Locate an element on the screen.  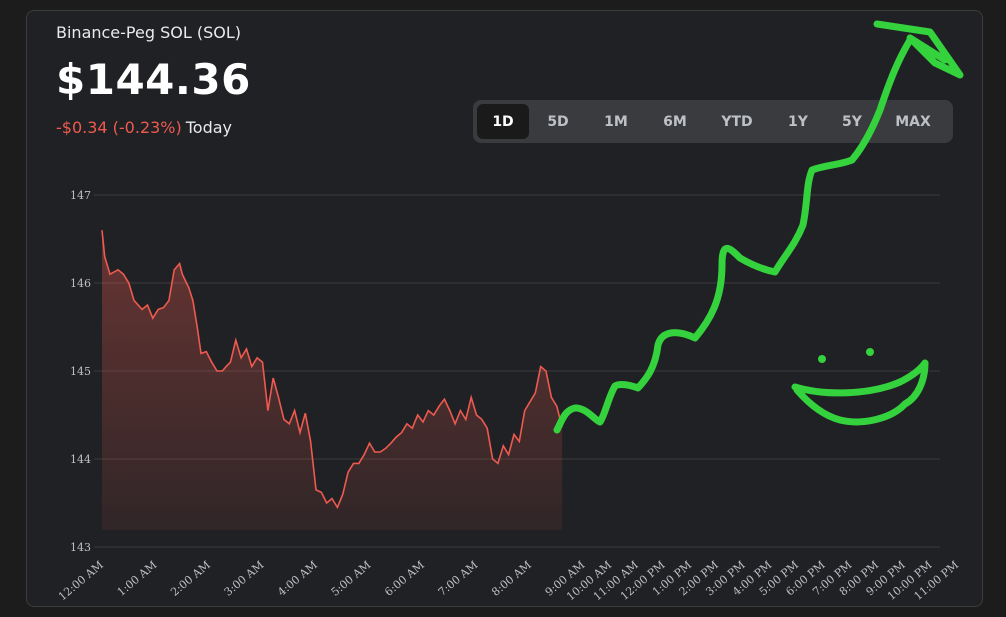
scribble-smile is located at coordinates (860, 392).